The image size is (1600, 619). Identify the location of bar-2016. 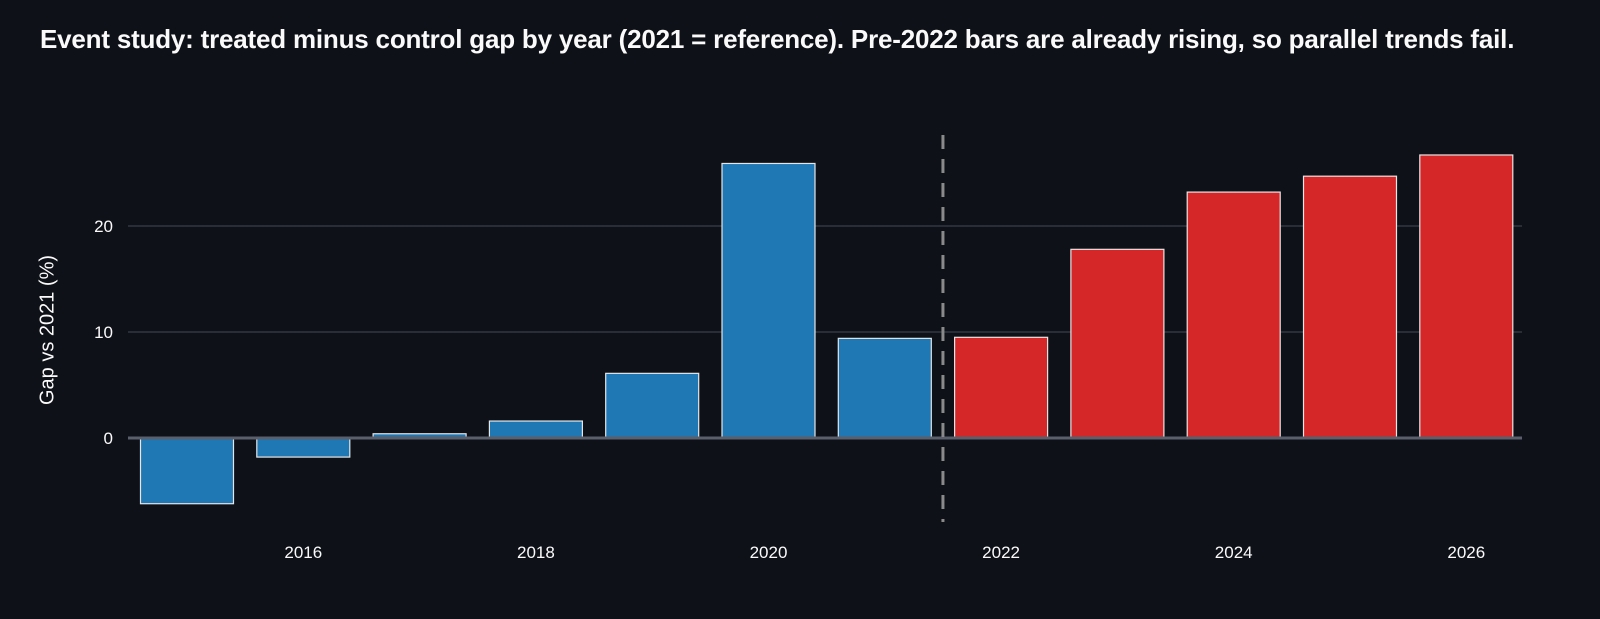
(303, 447).